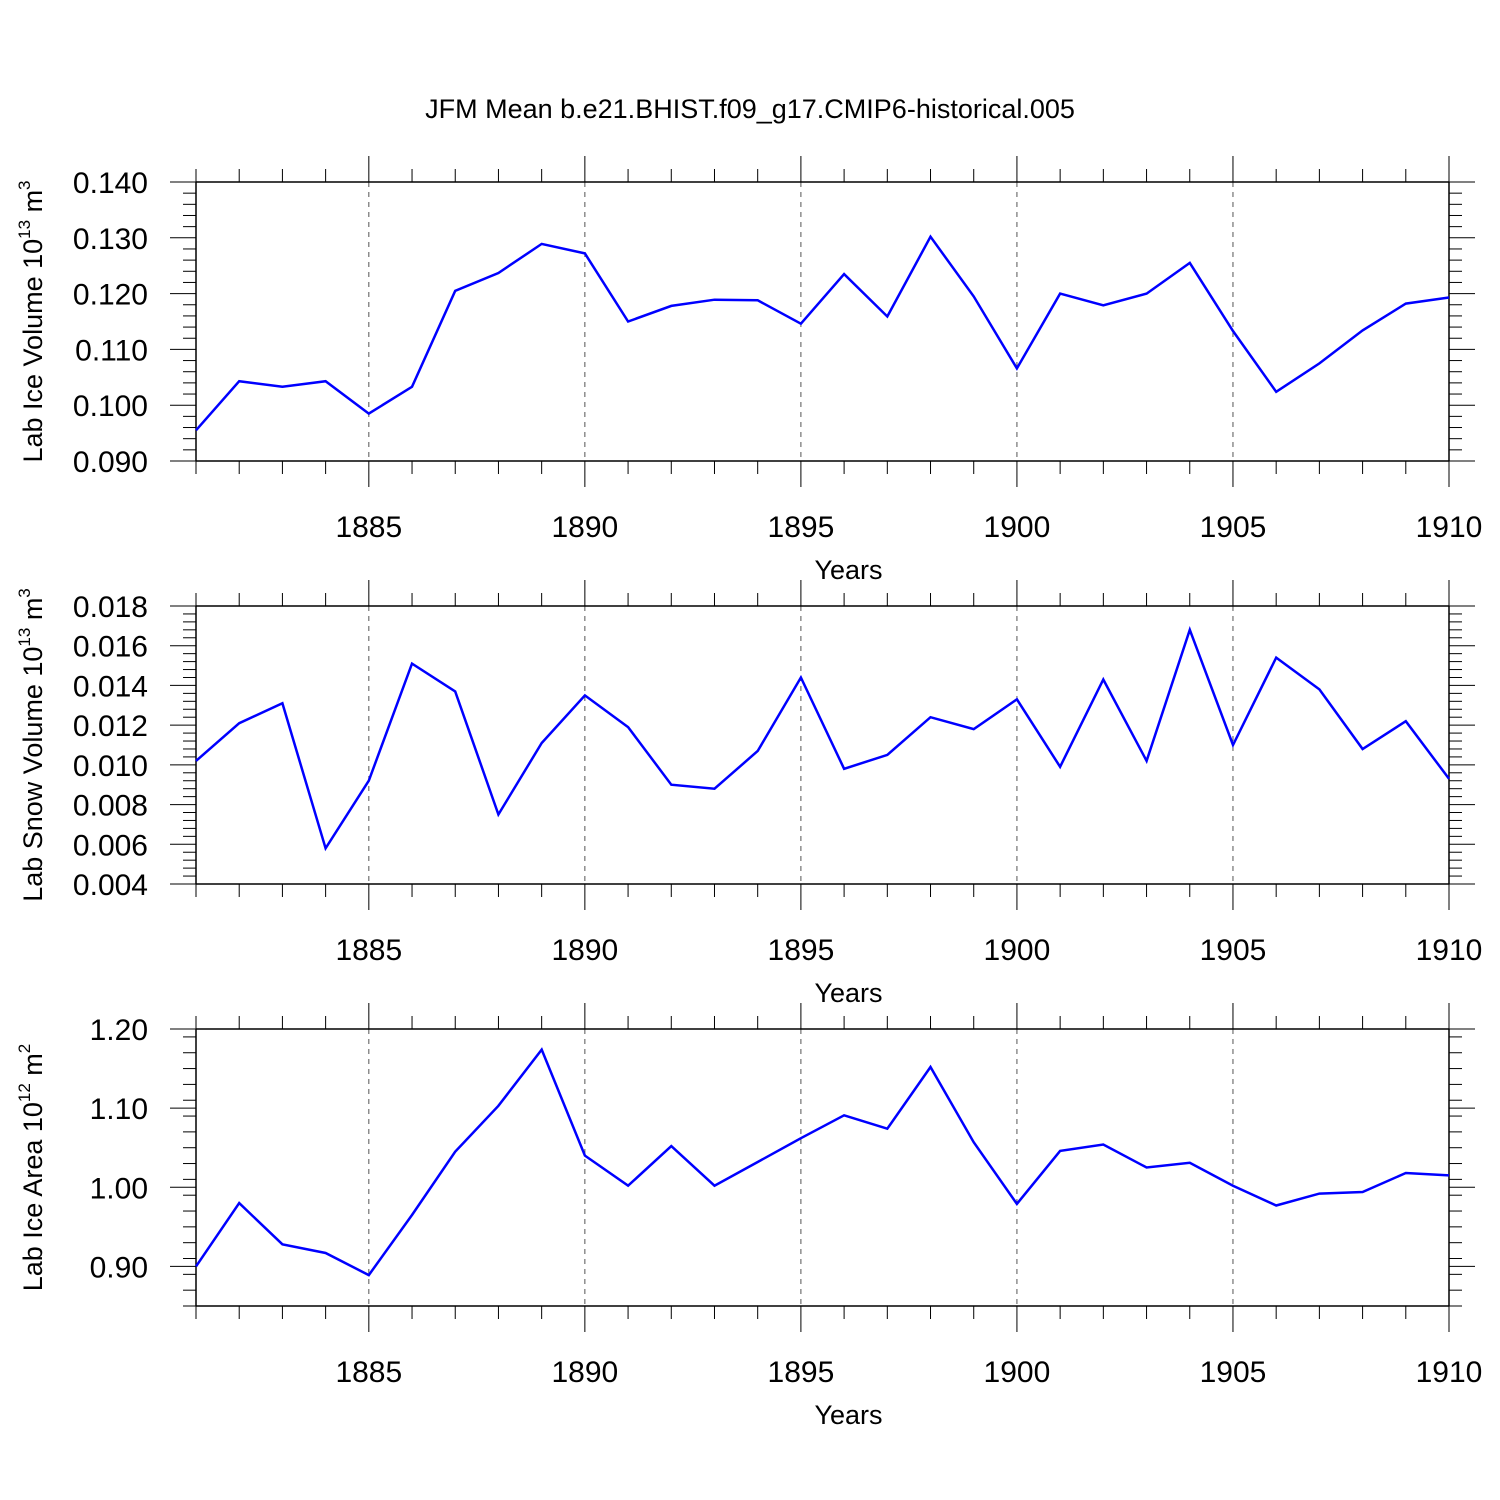 The image size is (1500, 1500). Describe the element at coordinates (33, 1196) in the screenshot. I see `y-axis-label-main: Lab Ice Area 10` at that location.